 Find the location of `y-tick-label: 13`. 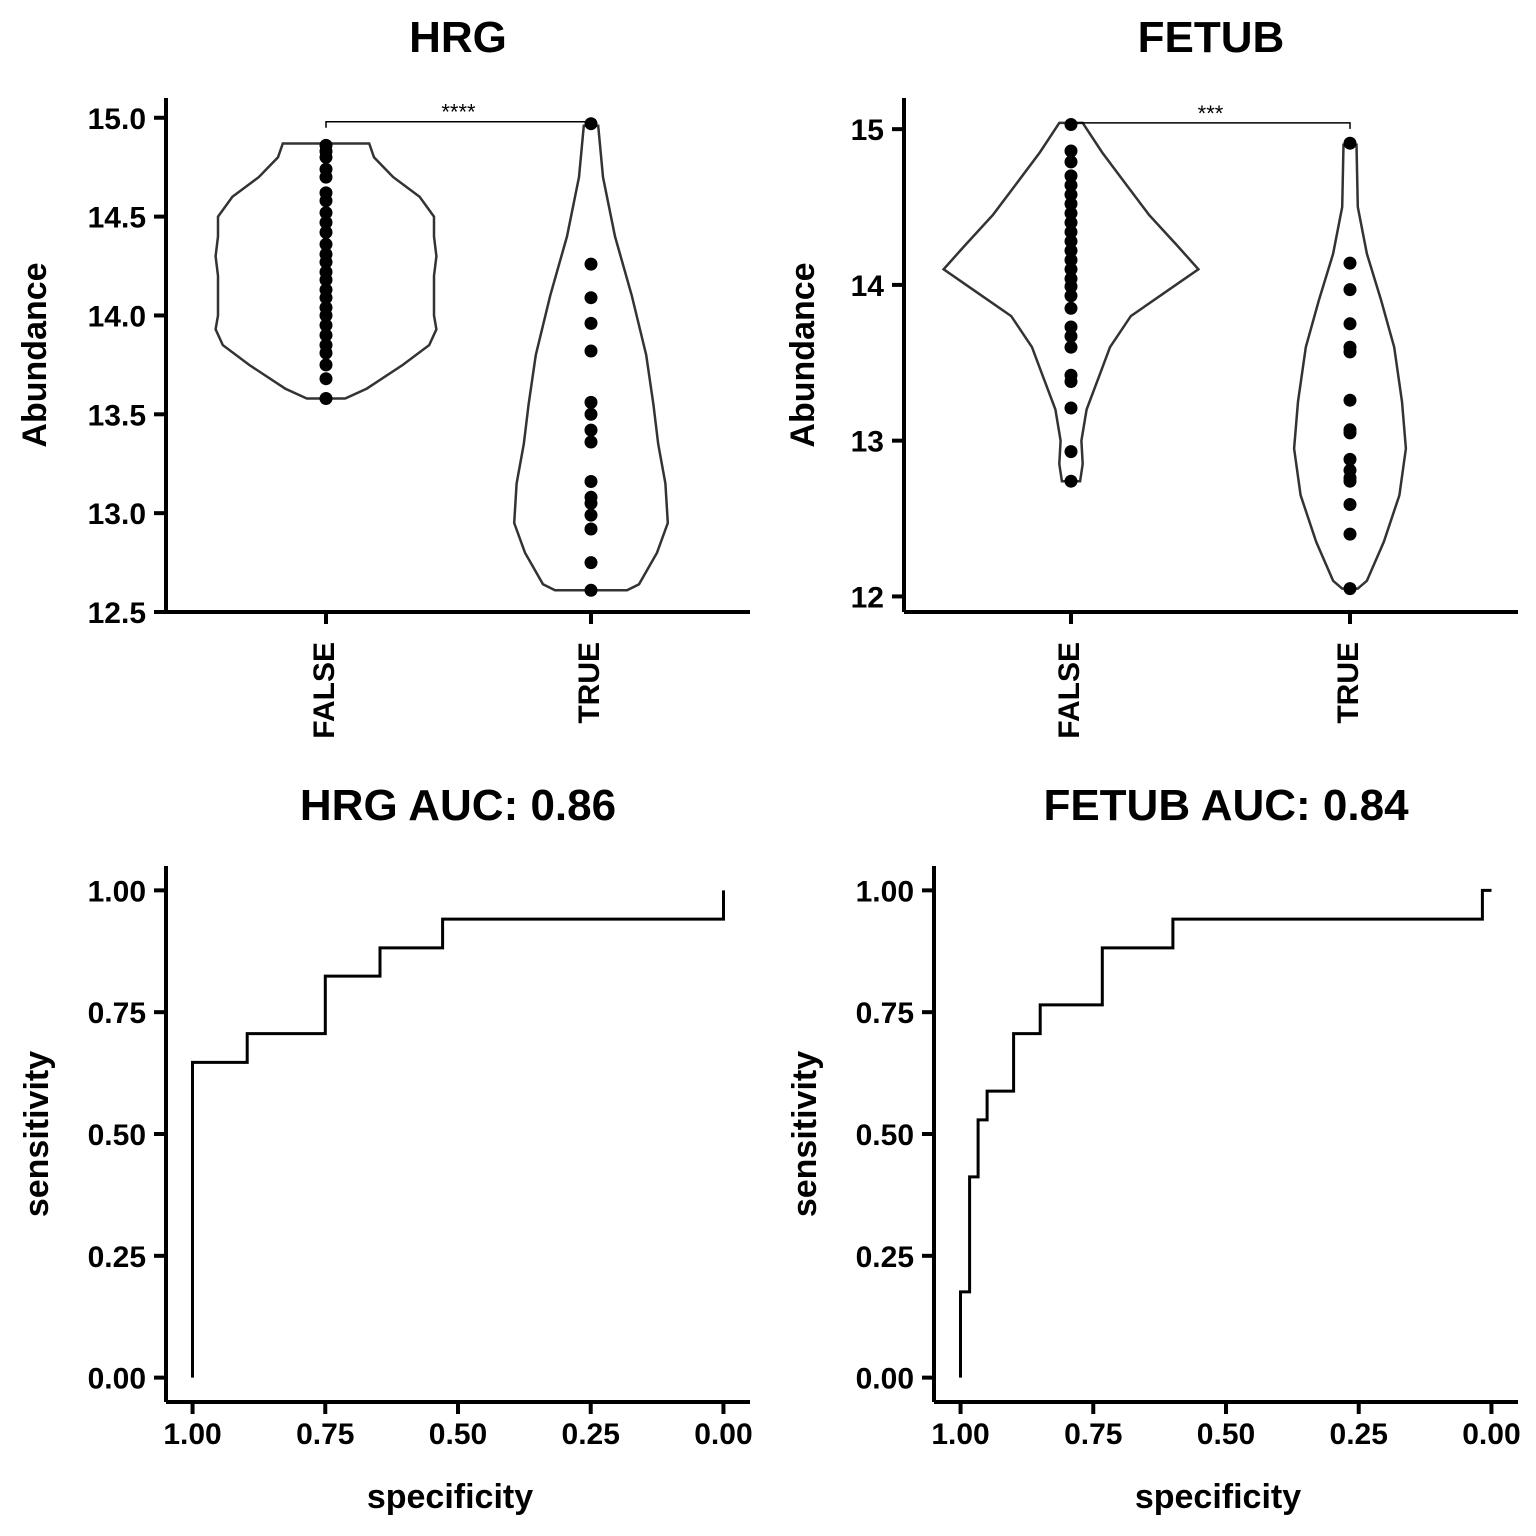

y-tick-label: 13 is located at coordinates (867, 442).